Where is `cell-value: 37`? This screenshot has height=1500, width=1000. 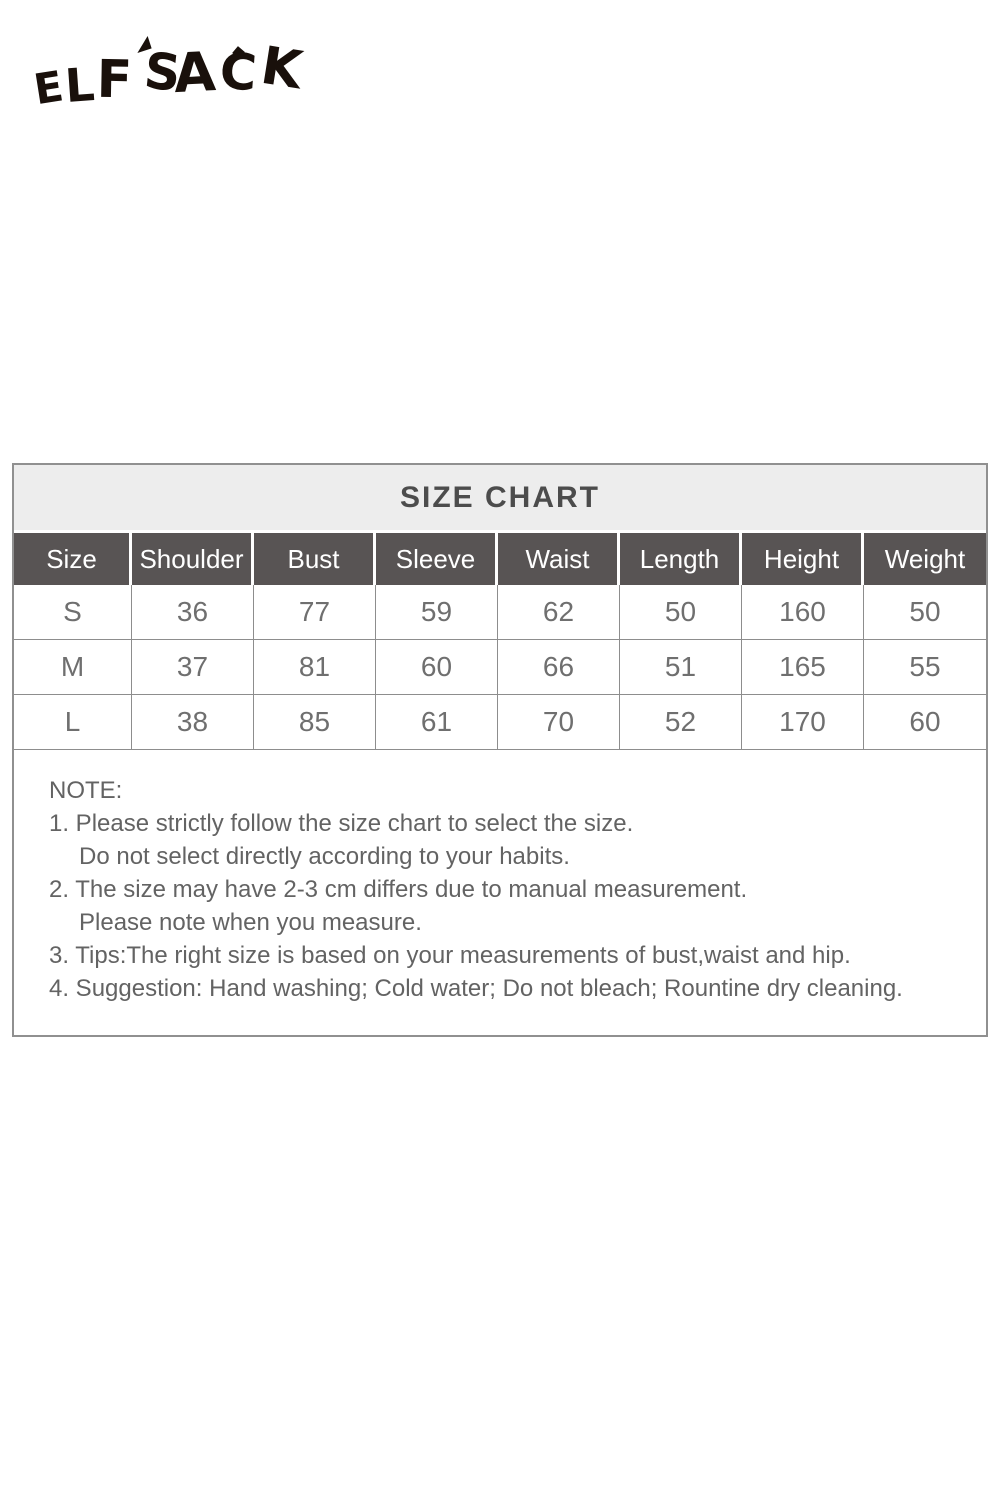
cell-value: 37 is located at coordinates (193, 667).